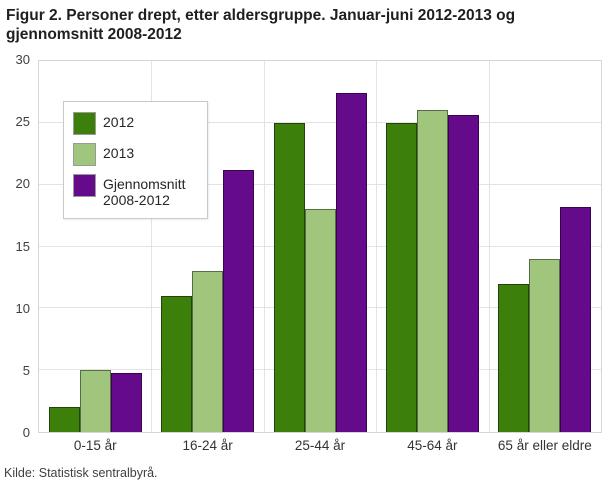  I want to click on bar-group-0-15 år, so click(95, 246).